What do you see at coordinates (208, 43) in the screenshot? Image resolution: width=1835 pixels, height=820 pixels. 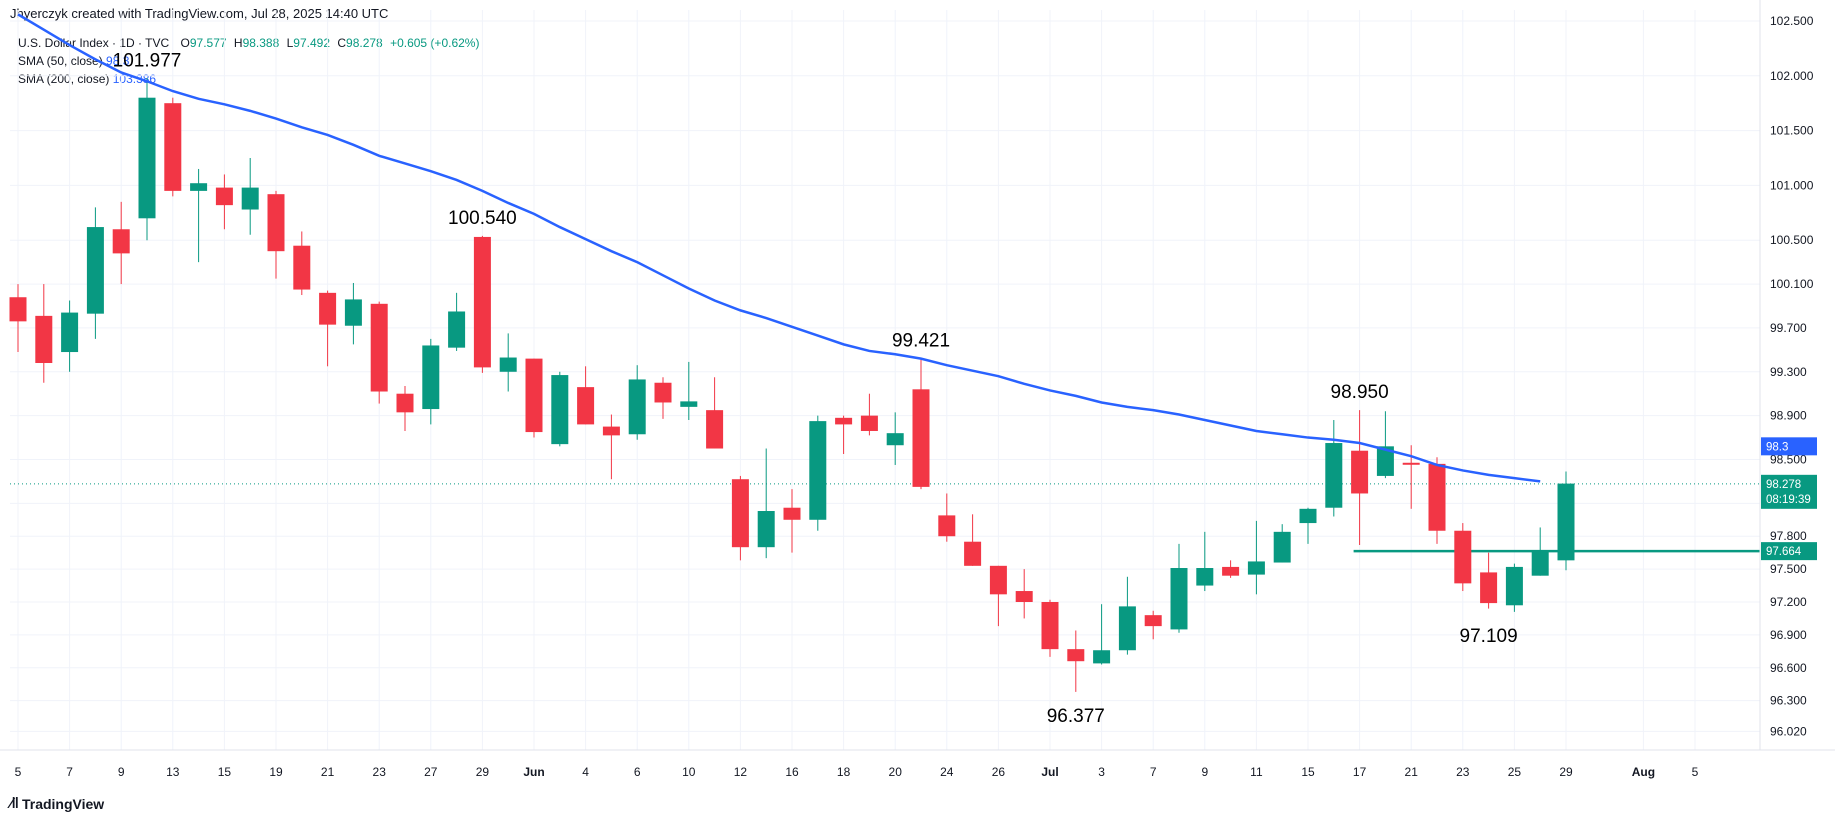 I see `ohlc-open-value: 97.577` at bounding box center [208, 43].